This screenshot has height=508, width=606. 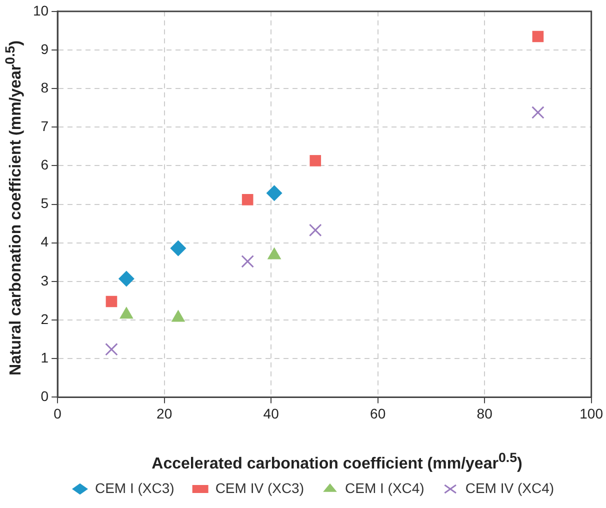 I want to click on y-tick-label: 7, so click(x=44, y=126).